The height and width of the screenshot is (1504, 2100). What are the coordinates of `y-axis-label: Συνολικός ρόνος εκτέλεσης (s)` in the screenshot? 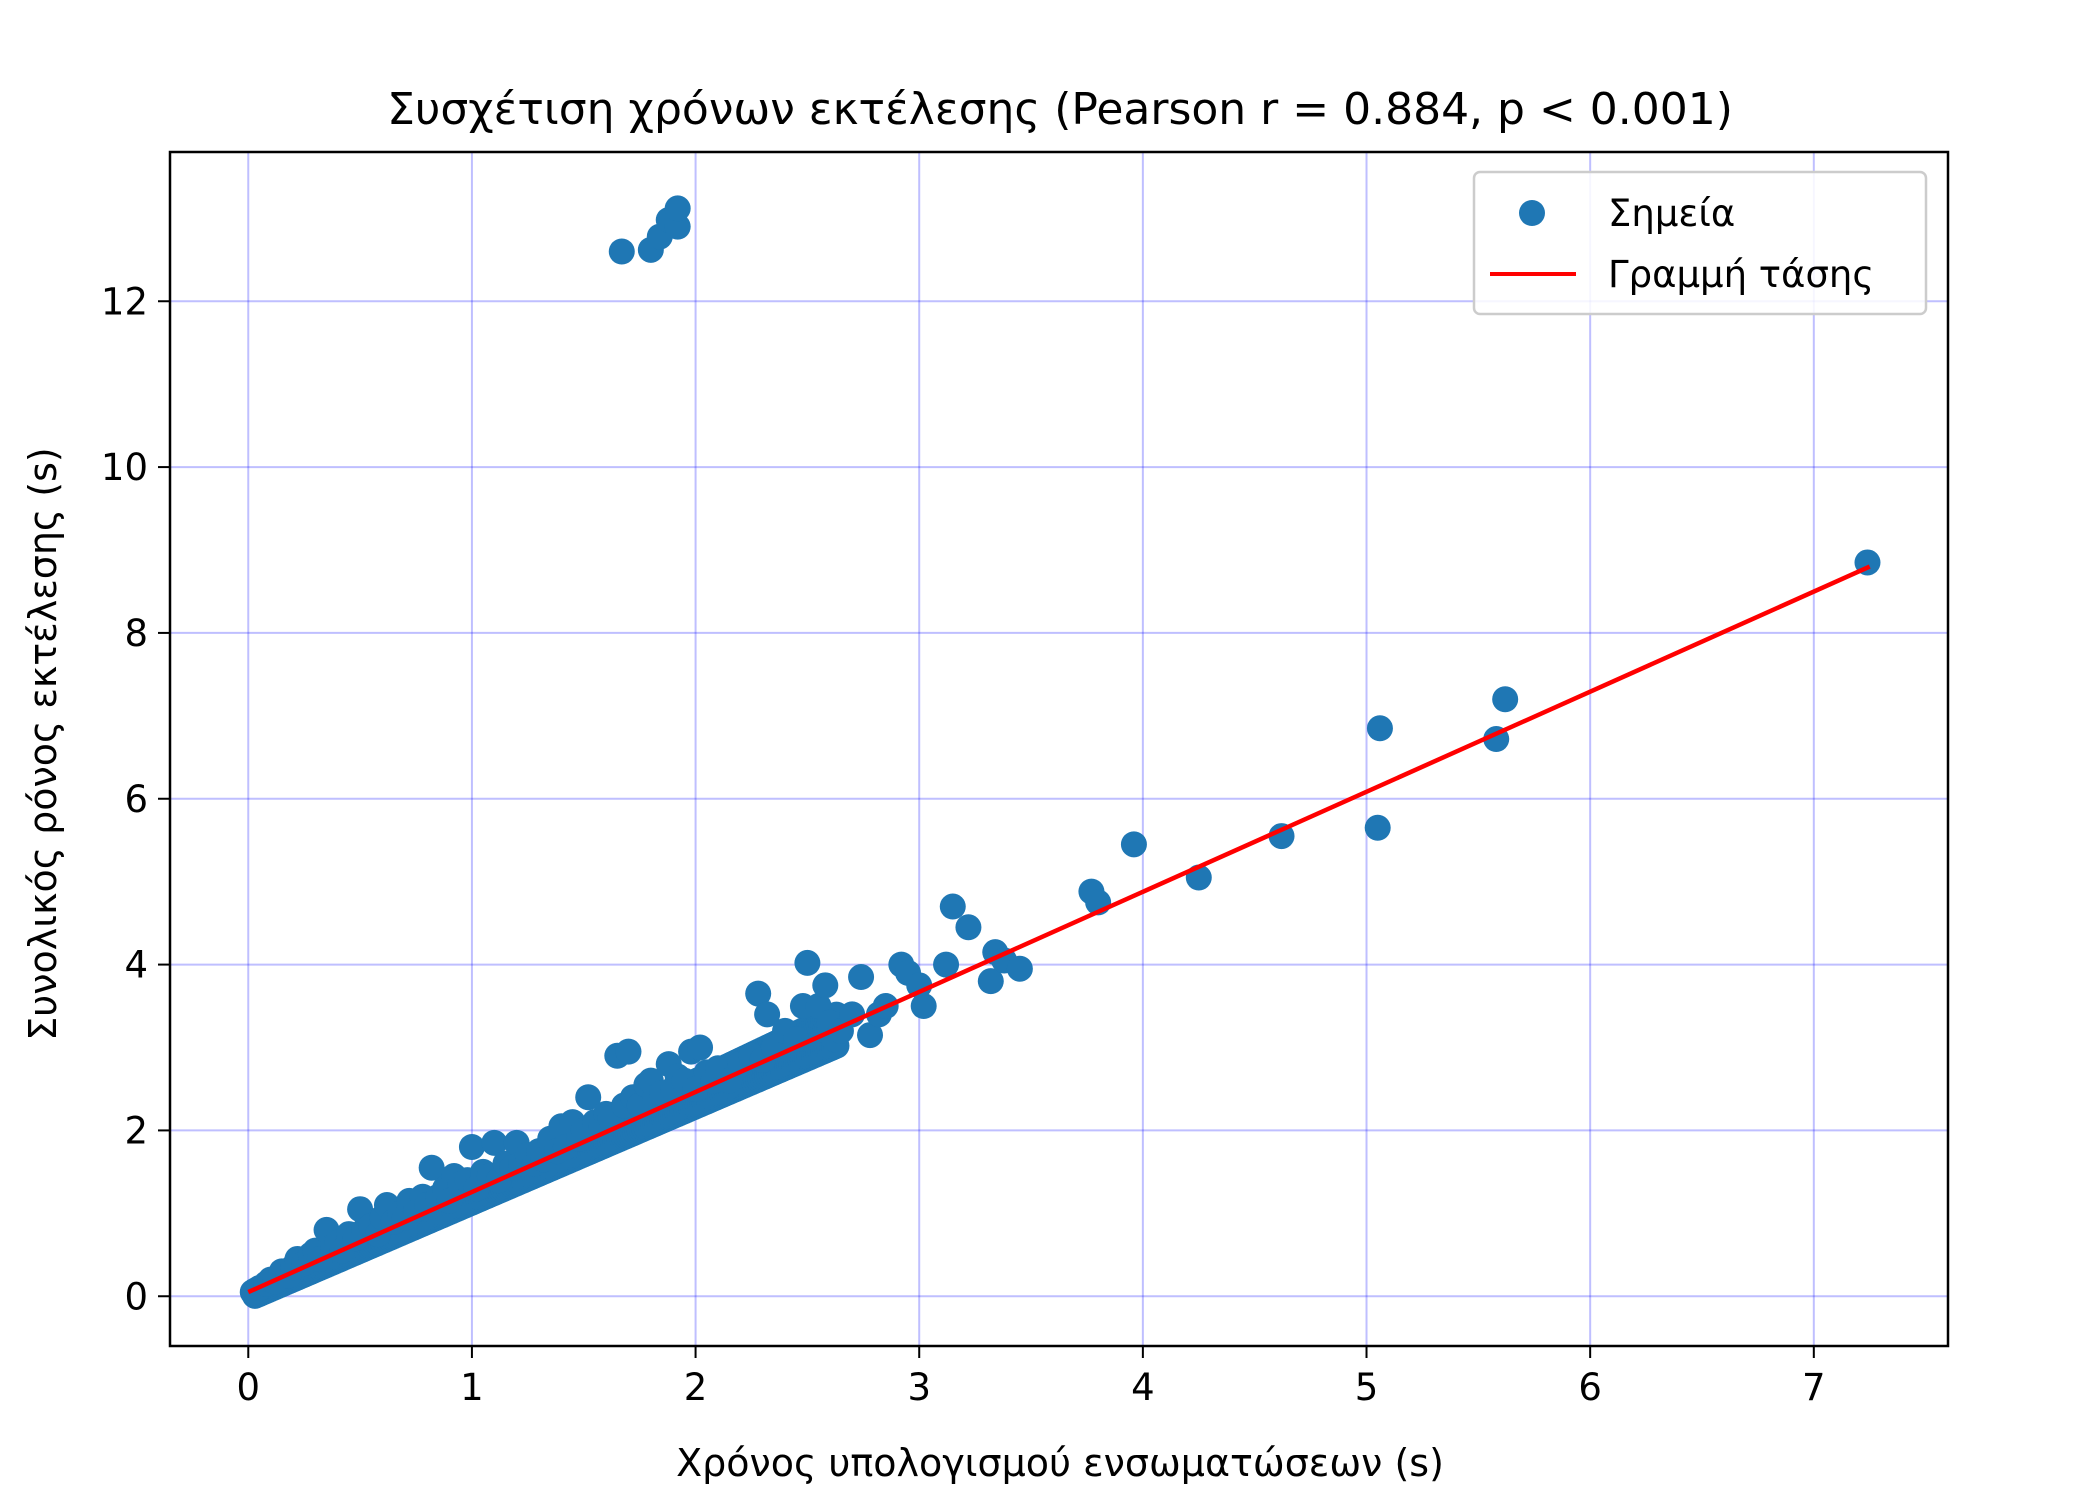 It's located at (43, 743).